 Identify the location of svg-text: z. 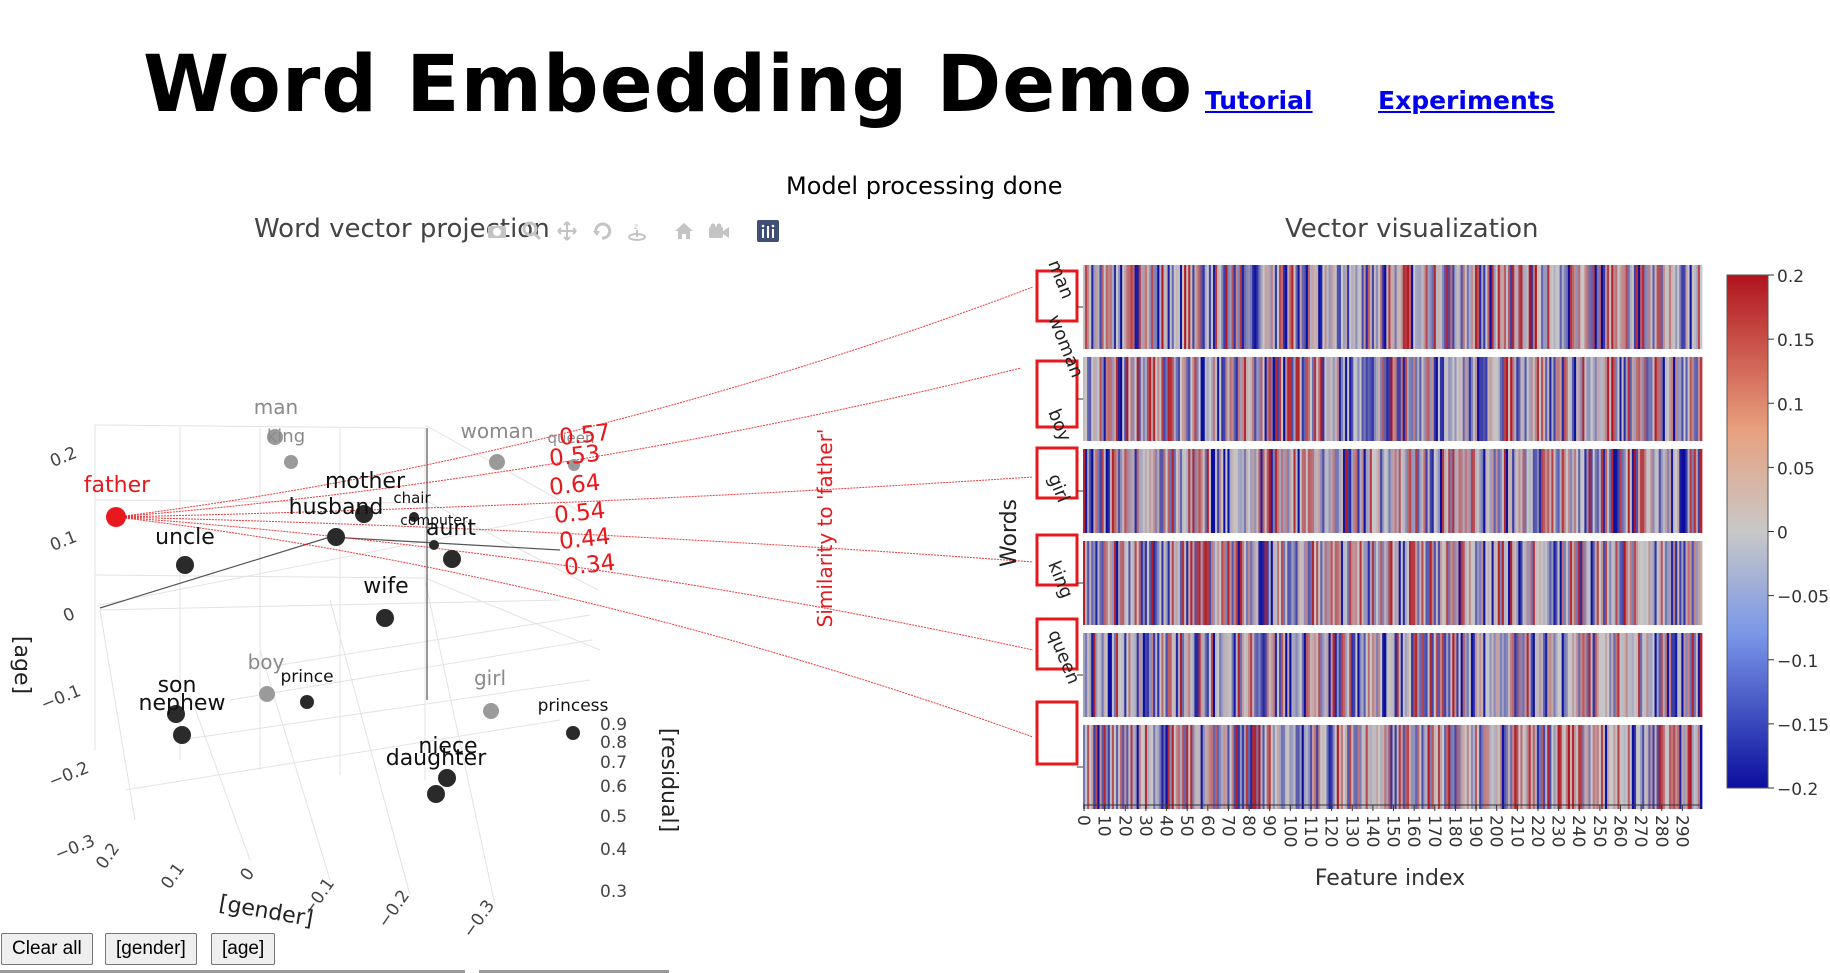
(636, 226).